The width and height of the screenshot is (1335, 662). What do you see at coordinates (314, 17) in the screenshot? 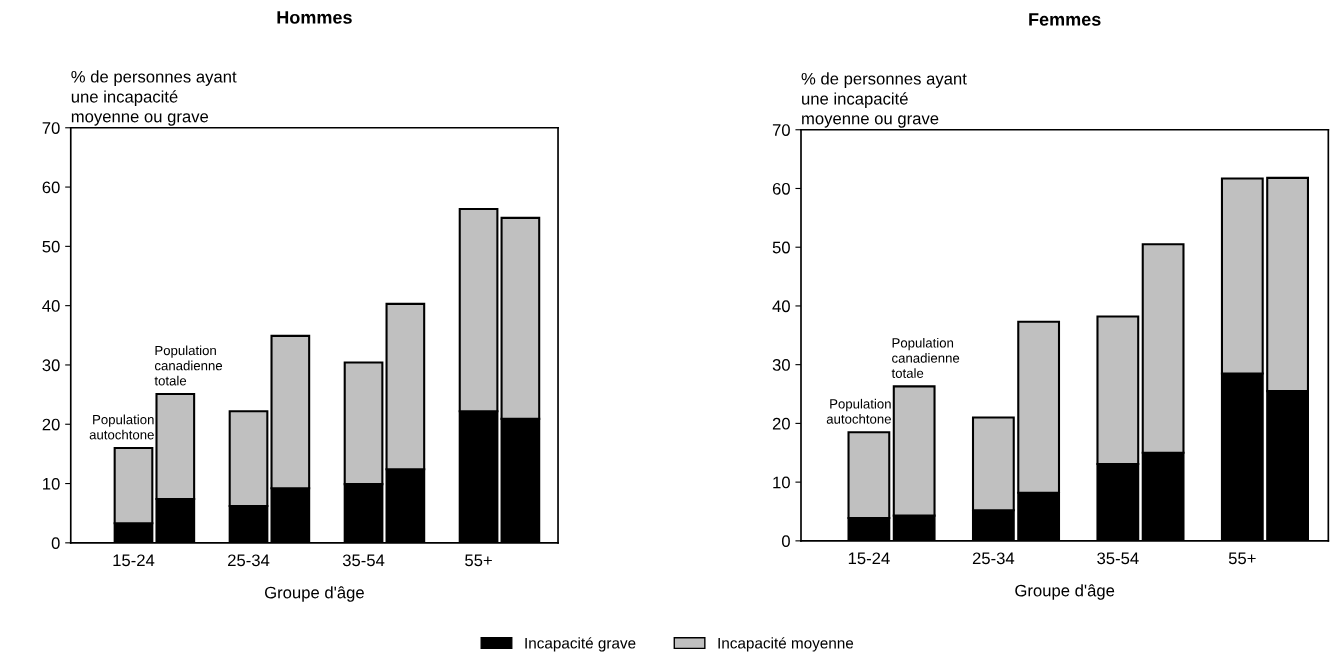
I see `chart-title: Hommes` at bounding box center [314, 17].